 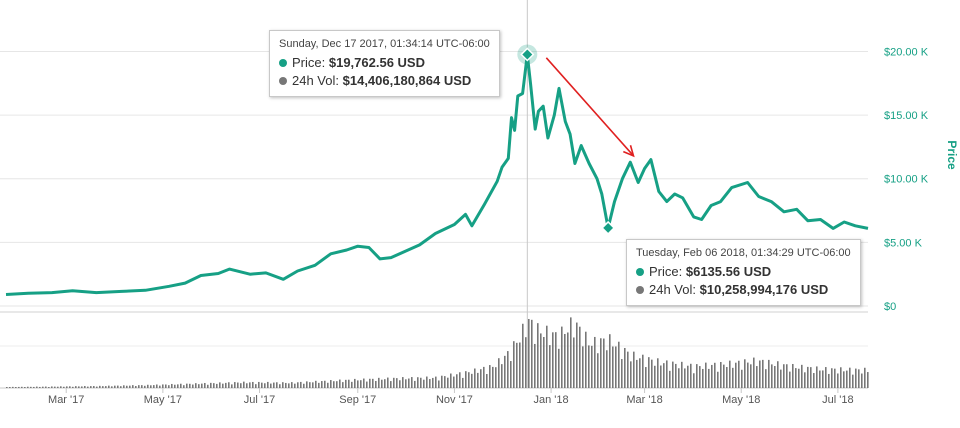 I want to click on tooltip-volume-row: 24h Vol: $14,406,180,864 USD, so click(x=384, y=81).